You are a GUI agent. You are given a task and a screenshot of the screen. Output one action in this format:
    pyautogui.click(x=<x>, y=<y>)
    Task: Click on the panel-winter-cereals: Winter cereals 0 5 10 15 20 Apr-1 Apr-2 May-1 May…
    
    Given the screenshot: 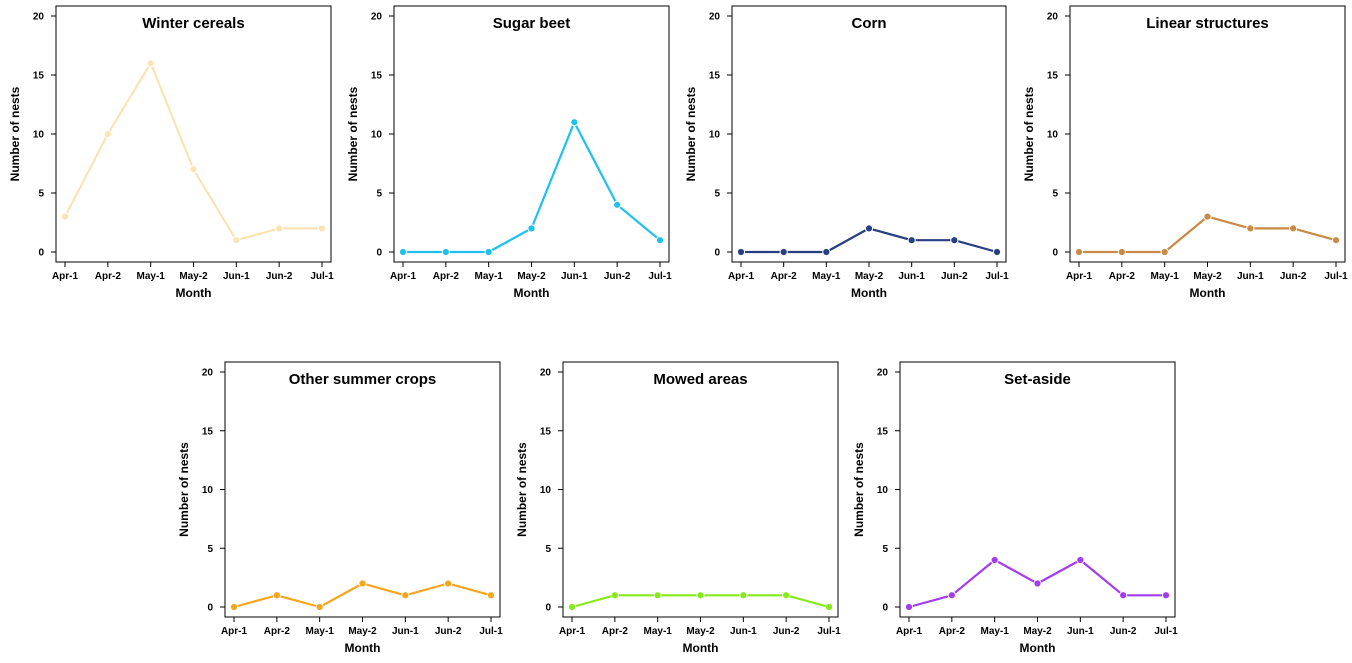 What is the action you would take?
    pyautogui.click(x=171, y=152)
    